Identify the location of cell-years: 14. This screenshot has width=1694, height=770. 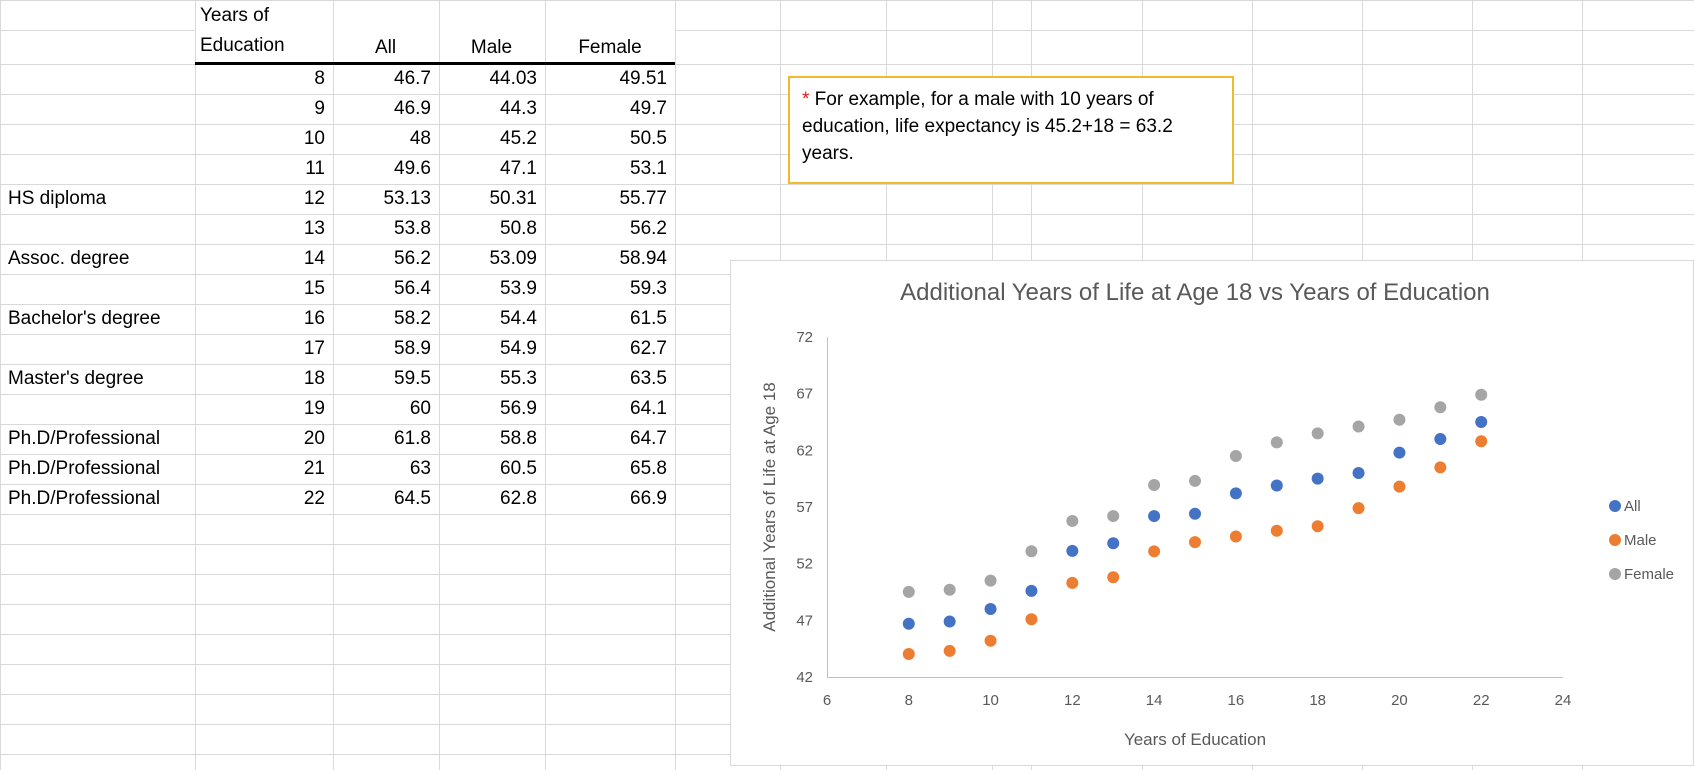
(314, 258).